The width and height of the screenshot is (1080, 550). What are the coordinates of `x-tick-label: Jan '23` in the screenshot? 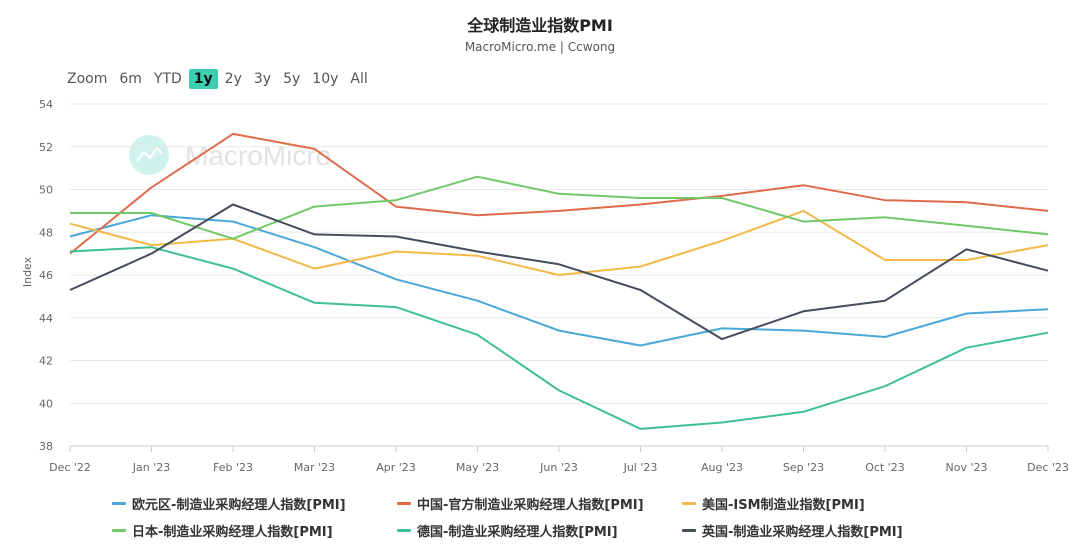 It's located at (151, 467).